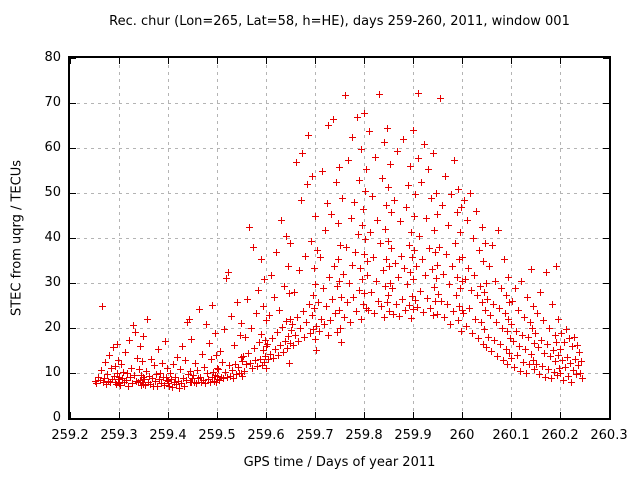  Describe the element at coordinates (52, 57) in the screenshot. I see `y-tick-label: 80` at that location.